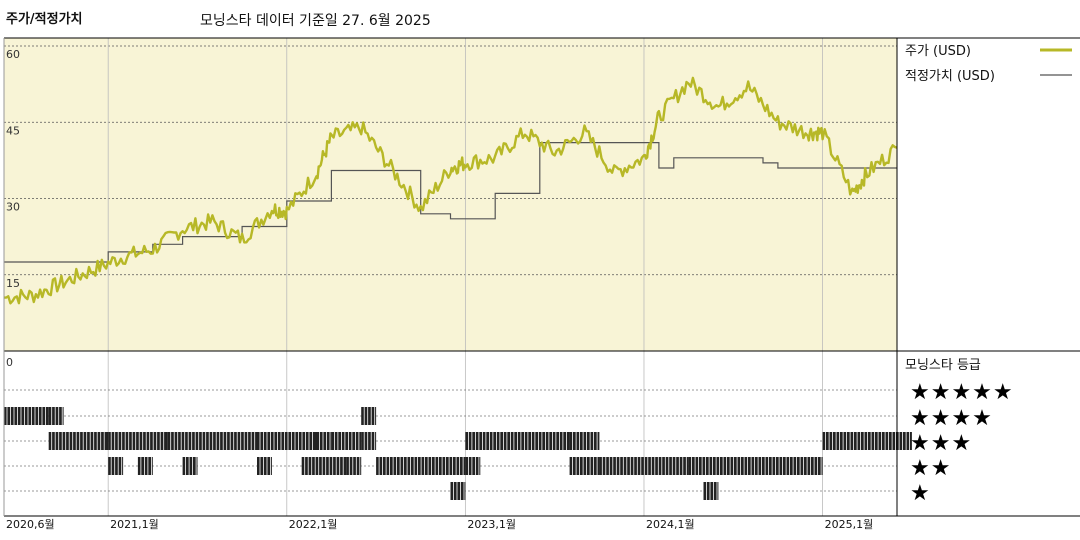  Describe the element at coordinates (458, 453) in the screenshot. I see `rating-bands` at that location.